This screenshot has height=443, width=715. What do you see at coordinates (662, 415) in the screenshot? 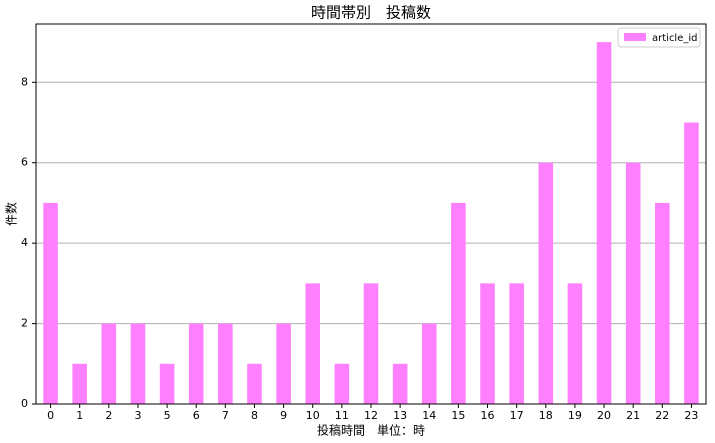
I see `x-tick-label: 22` at bounding box center [662, 415].